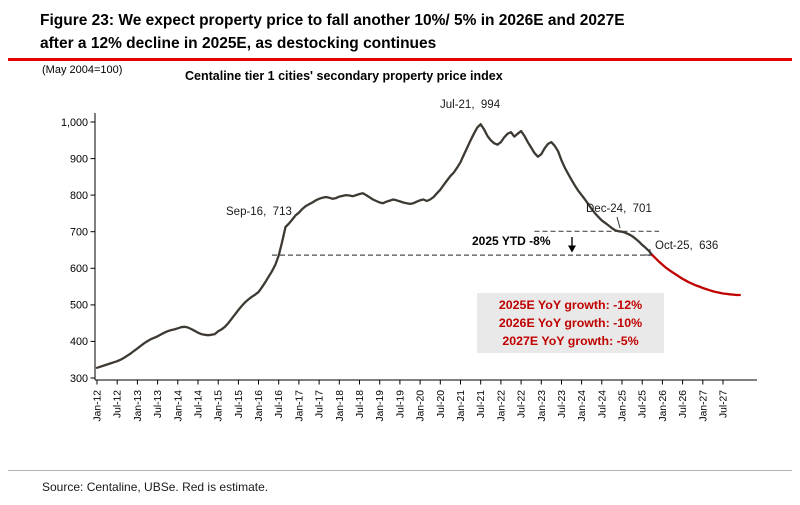 The width and height of the screenshot is (800, 505). Describe the element at coordinates (118, 404) in the screenshot. I see `svg-text: Jul-12` at that location.